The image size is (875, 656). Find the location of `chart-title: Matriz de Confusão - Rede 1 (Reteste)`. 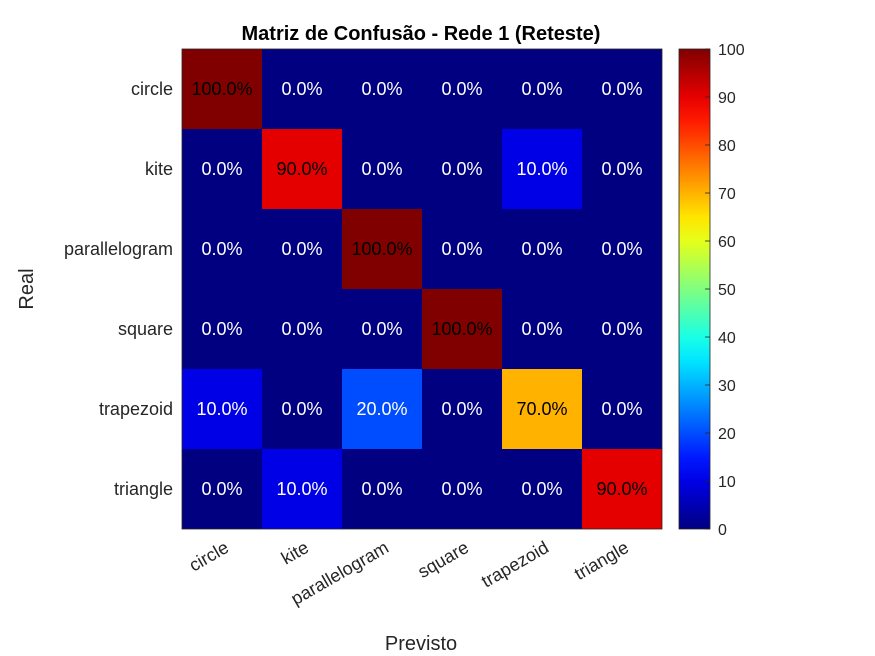

chart-title: Matriz de Confusão - Rede 1 (Reteste) is located at coordinates (421, 34).